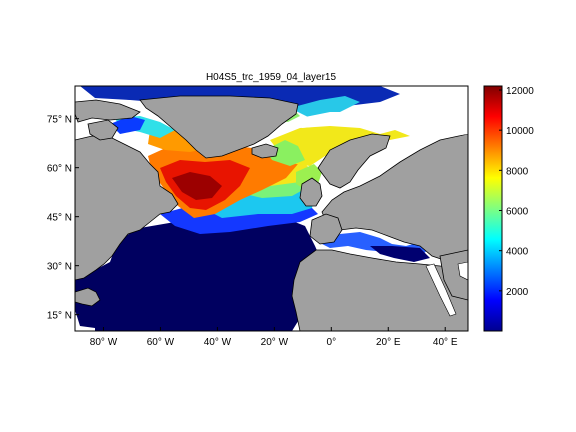 Image resolution: width=576 pixels, height=432 pixels. Describe the element at coordinates (219, 127) in the screenshot. I see `greenland-land` at that location.